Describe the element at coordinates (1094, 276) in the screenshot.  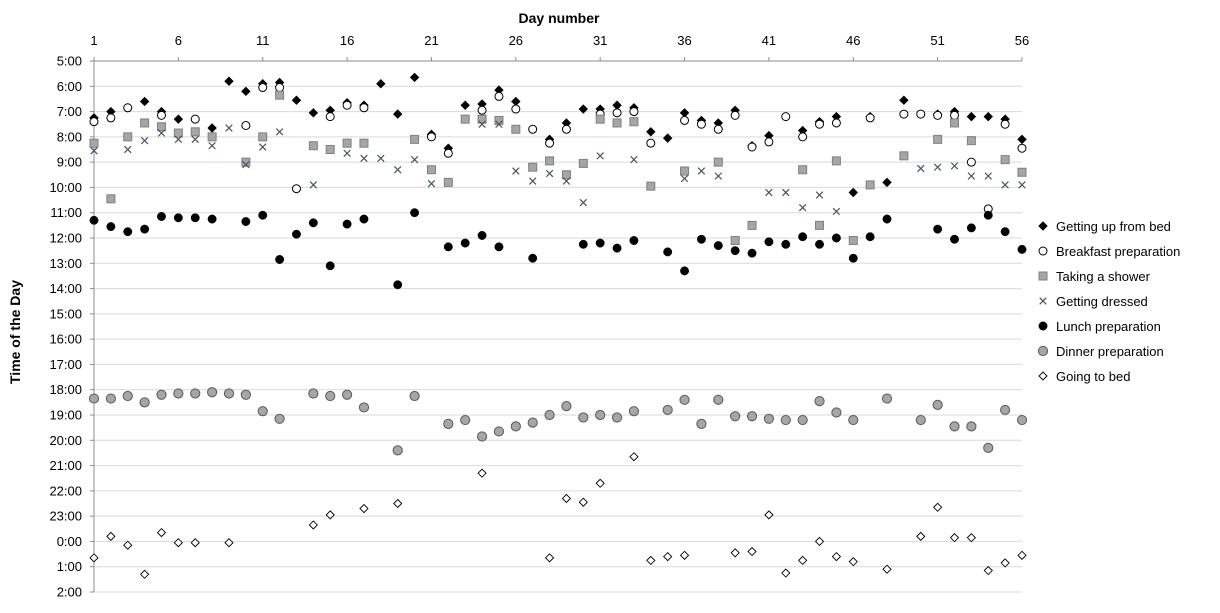
I see `legend-item: Taking a shower` at that location.